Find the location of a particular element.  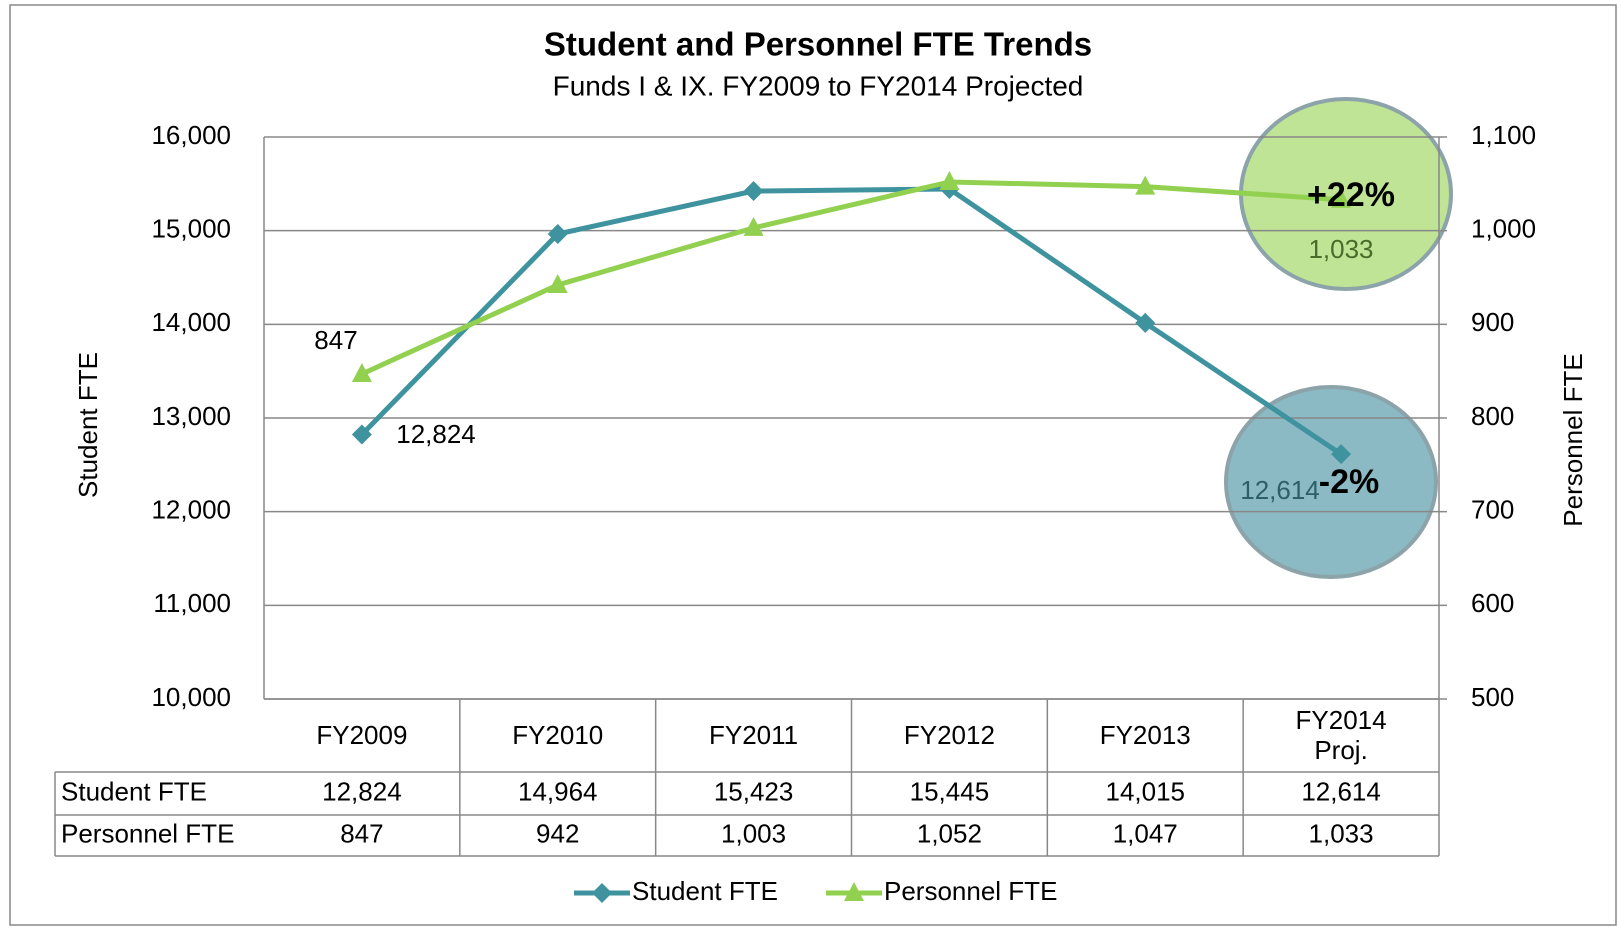

y2-tick-label: 1,000 is located at coordinates (1503, 229).